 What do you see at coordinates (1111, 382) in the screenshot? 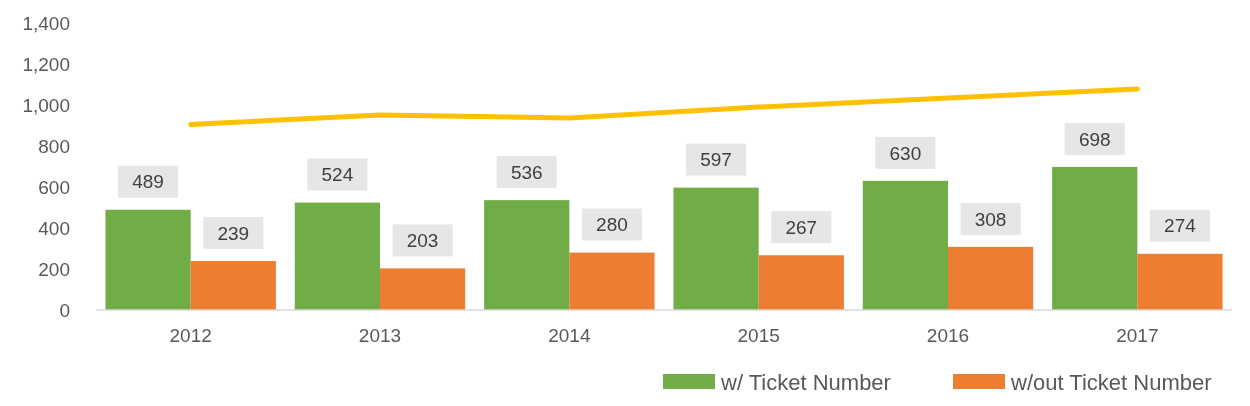
I see `legend-label: w/out Ticket Number` at bounding box center [1111, 382].